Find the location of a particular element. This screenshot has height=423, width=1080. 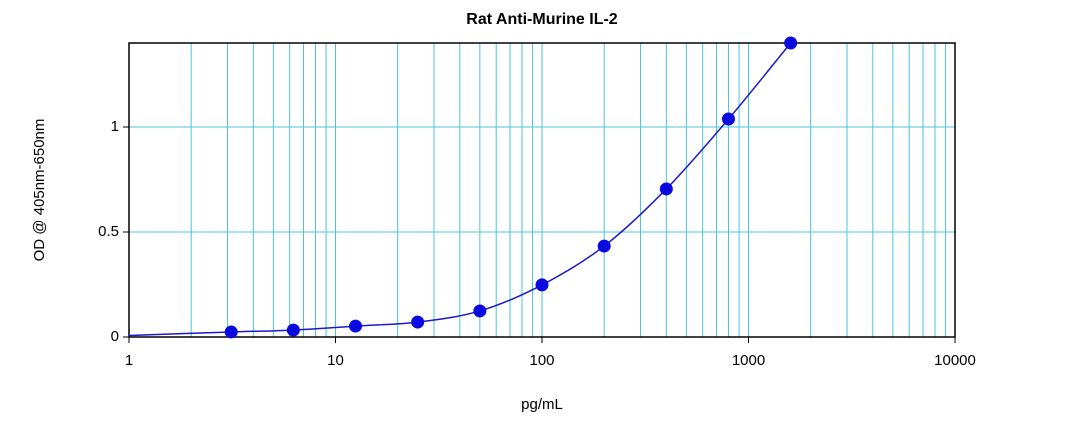

x-tick-label: 10 is located at coordinates (335, 360).